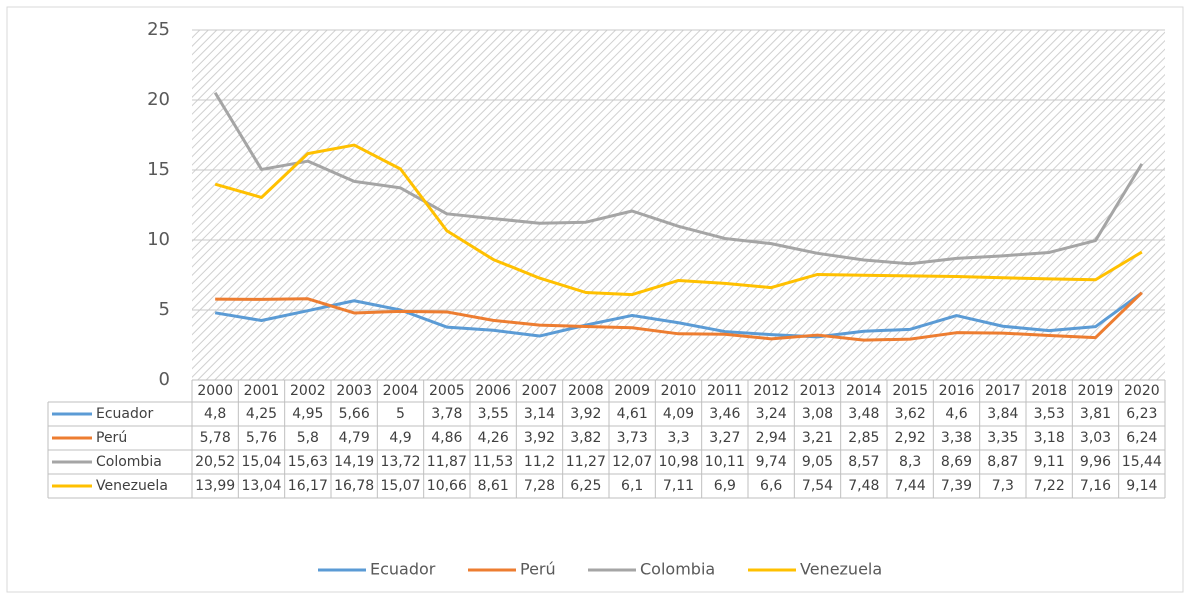 The image size is (1190, 599). Describe the element at coordinates (446, 414) in the screenshot. I see `table-value: 3,78` at that location.